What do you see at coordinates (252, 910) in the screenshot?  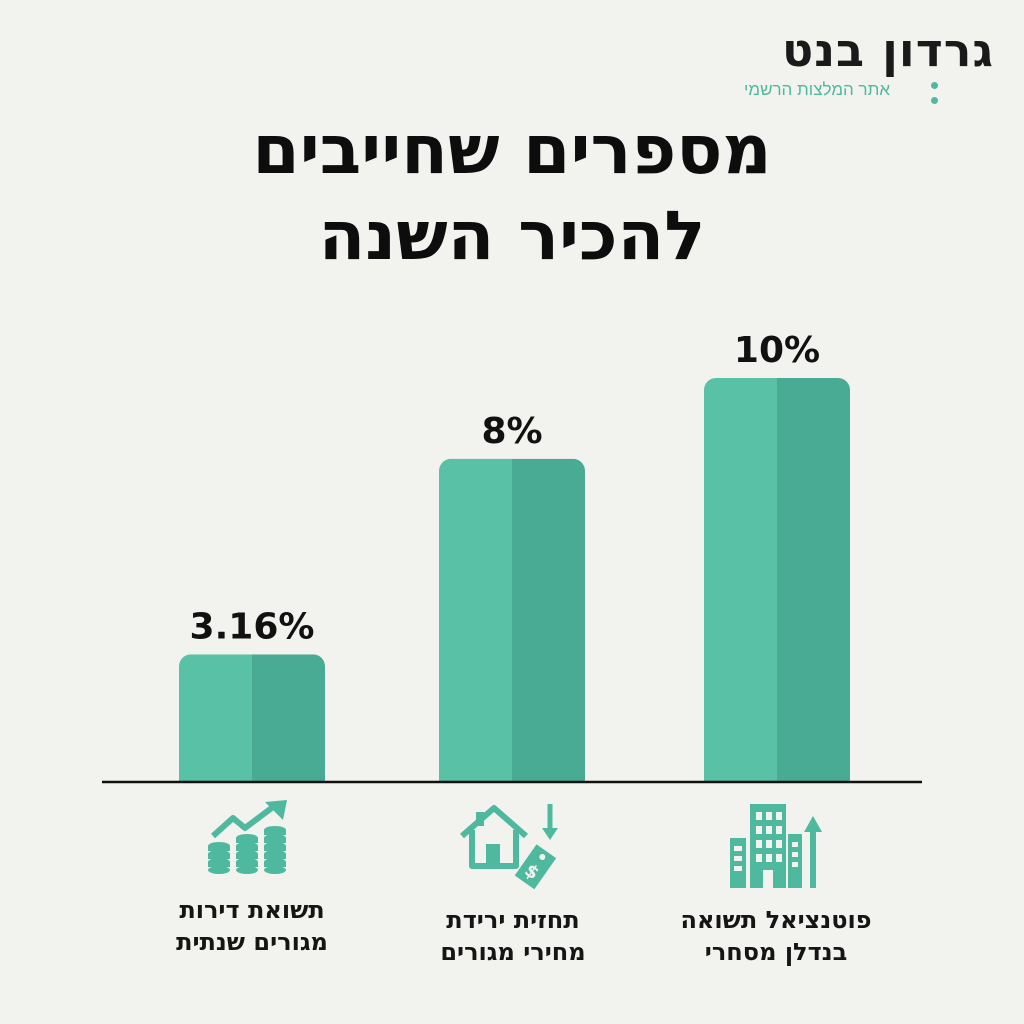 I see `category-label-line-1: תשואת דירות` at bounding box center [252, 910].